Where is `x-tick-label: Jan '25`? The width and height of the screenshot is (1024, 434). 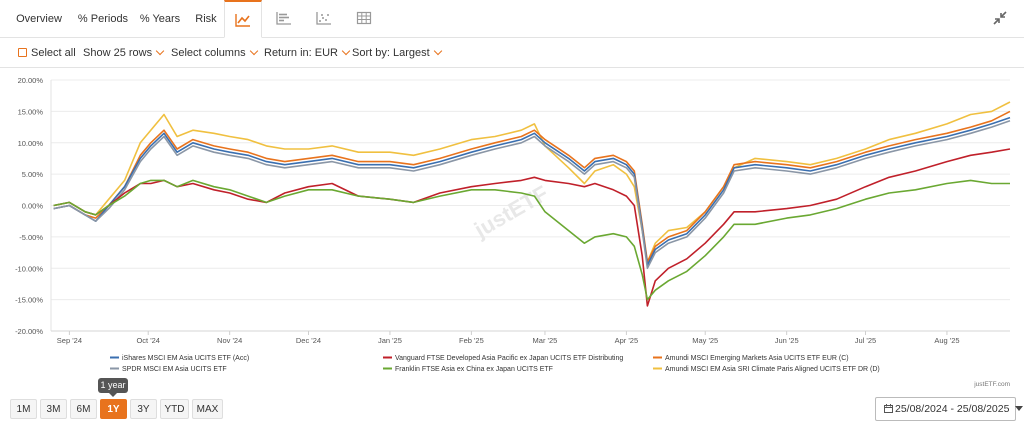 x-tick-label: Jan '25 is located at coordinates (390, 340).